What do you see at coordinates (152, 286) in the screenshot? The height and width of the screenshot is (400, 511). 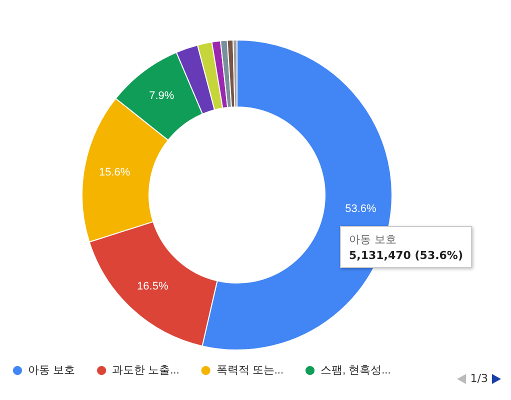 I see `data-label: 16.5%` at bounding box center [152, 286].